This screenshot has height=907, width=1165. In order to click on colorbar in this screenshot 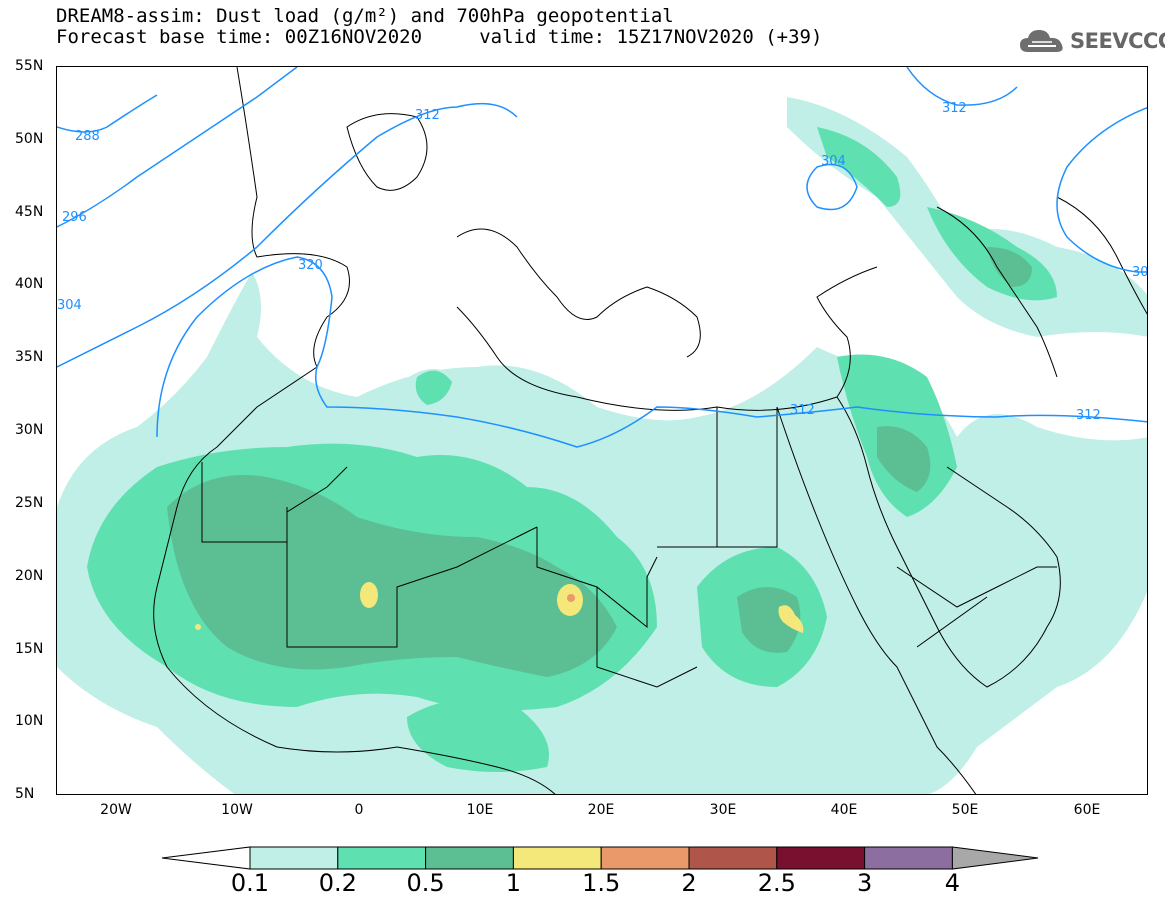, I will do `click(600, 858)`.